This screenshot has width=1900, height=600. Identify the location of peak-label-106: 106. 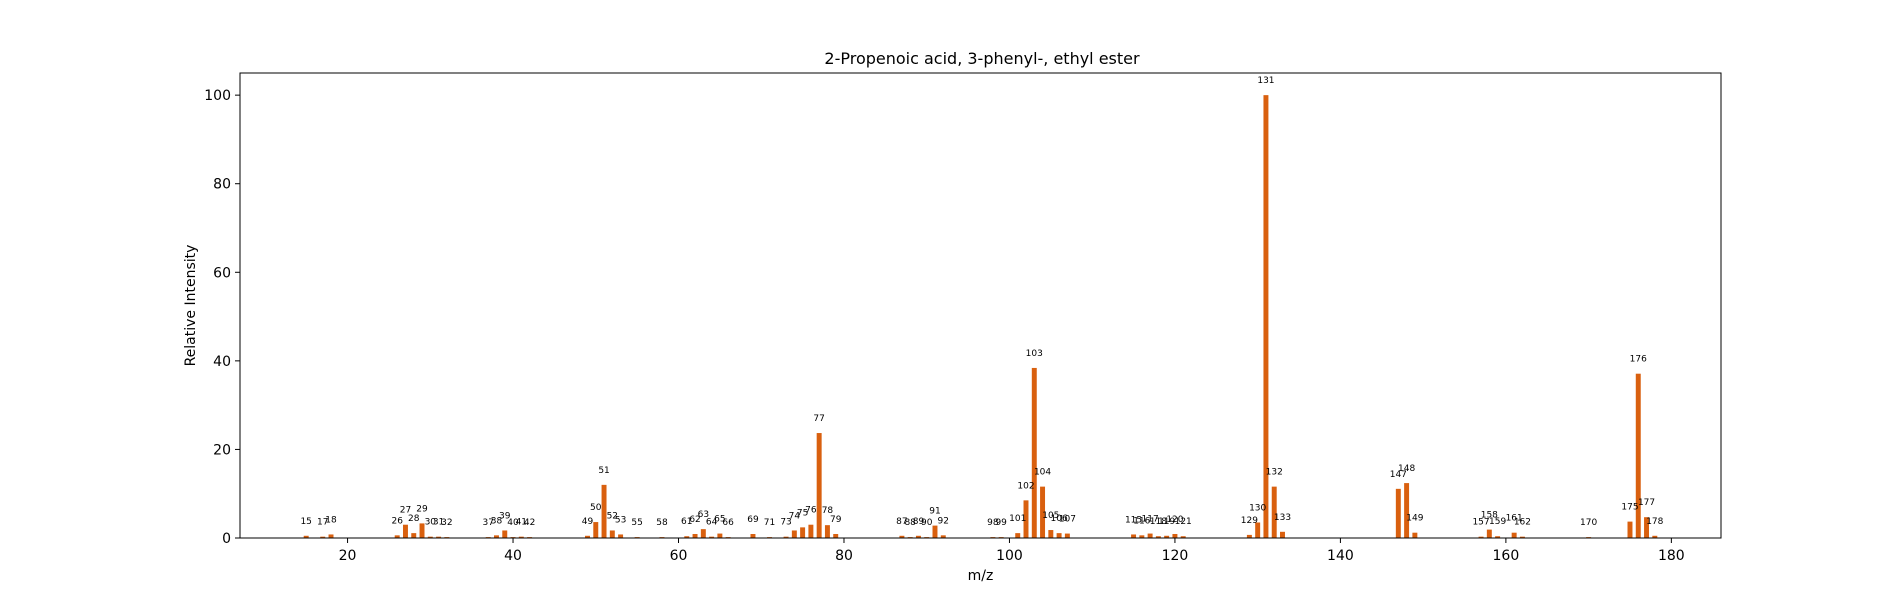
(1059, 519).